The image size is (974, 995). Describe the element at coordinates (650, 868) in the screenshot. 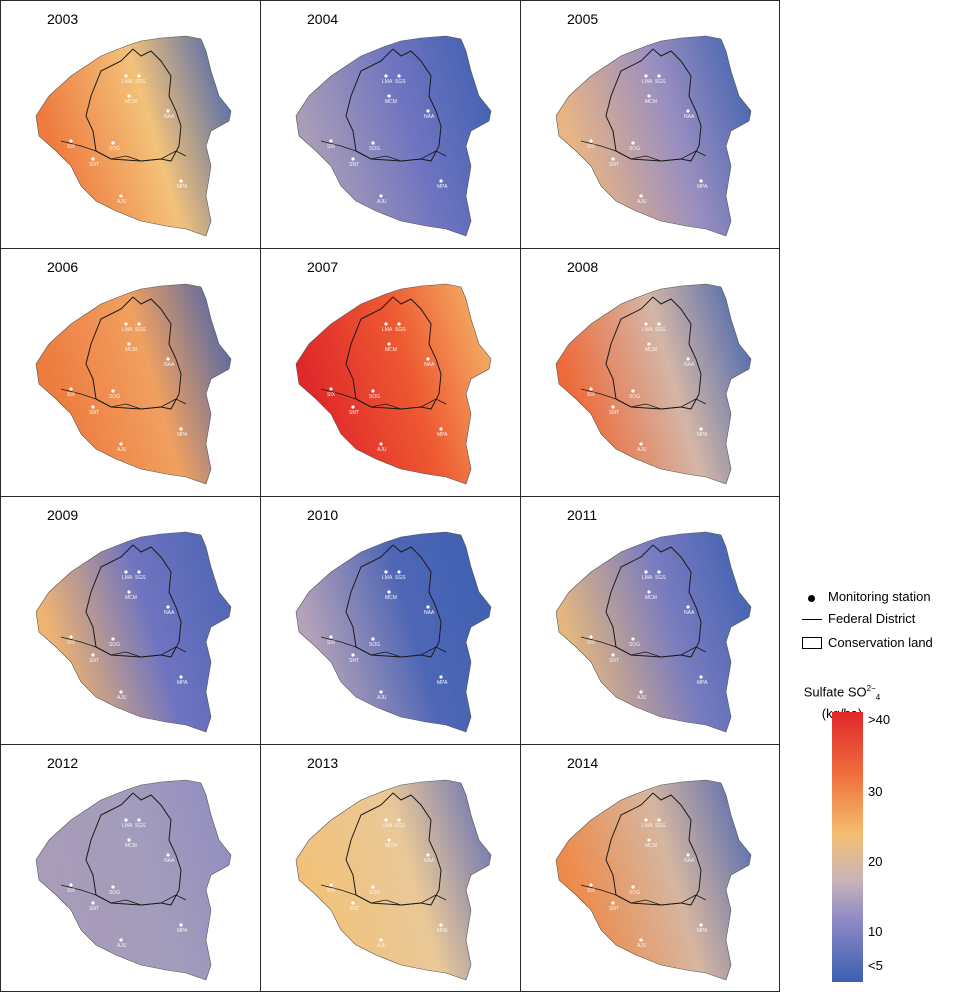

I see `map-panel-2014: LMA SGS MCM NAA SIX SOG SNT MPA AJU 2014` at that location.